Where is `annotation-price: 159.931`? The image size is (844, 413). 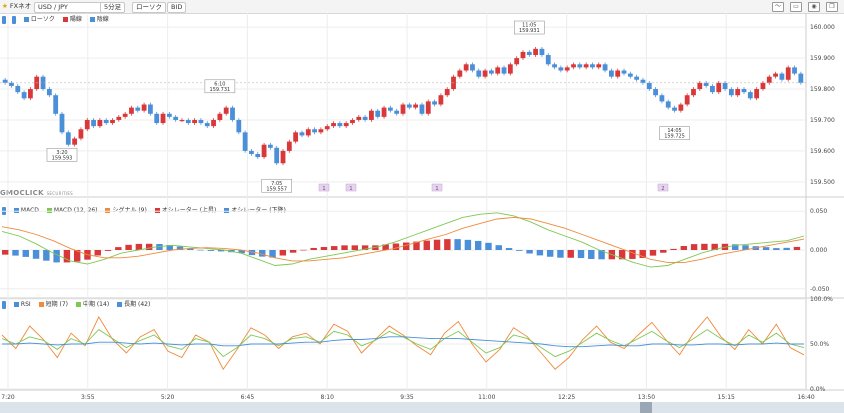
annotation-price: 159.931 is located at coordinates (529, 31).